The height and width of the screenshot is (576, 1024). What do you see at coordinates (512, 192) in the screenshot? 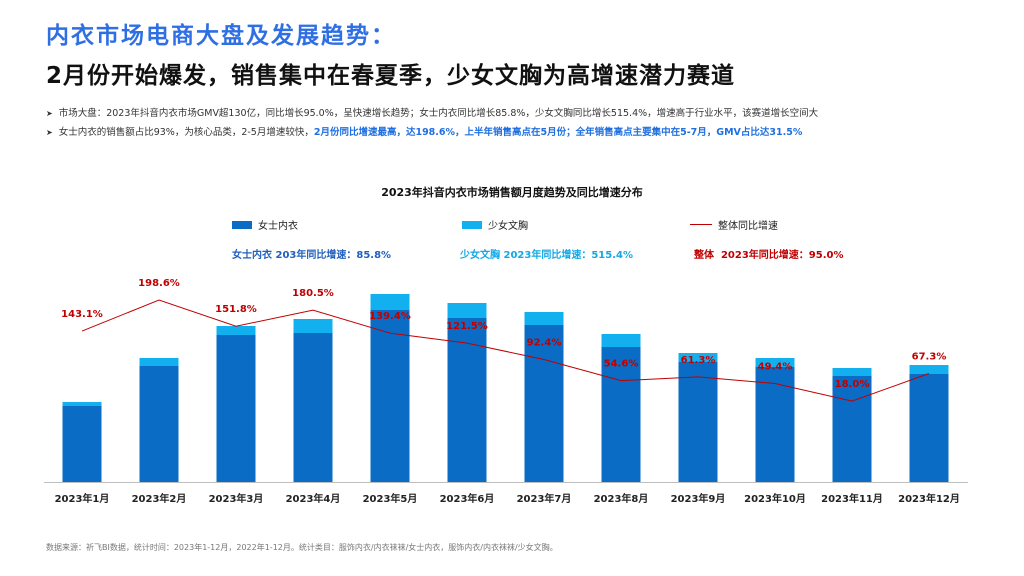
I see `chart-title: 2023年抖音内衣市场销售额月度趋势及同比增速分布` at bounding box center [512, 192].